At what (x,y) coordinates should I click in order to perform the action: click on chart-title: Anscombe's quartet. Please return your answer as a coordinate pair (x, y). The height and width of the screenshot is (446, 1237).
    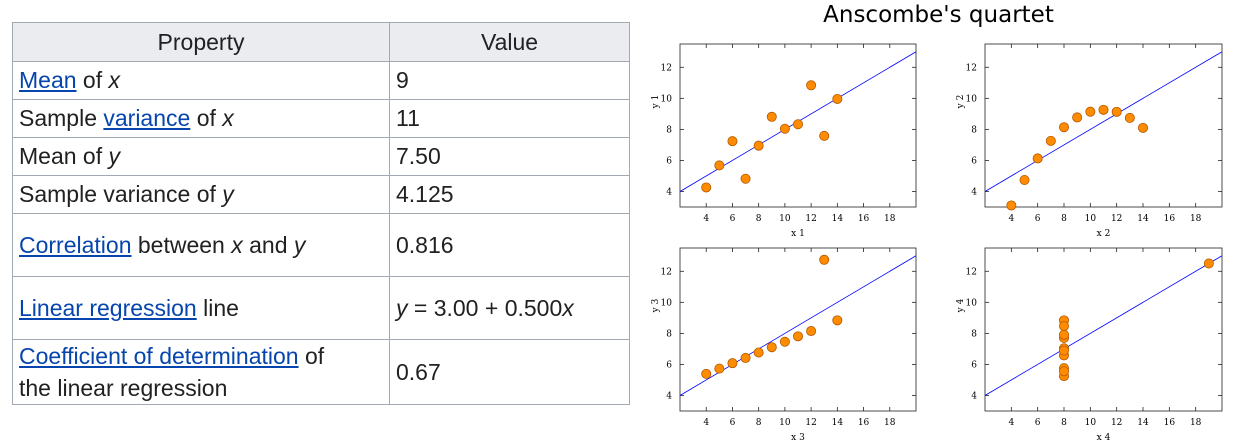
    Looking at the image, I should click on (938, 15).